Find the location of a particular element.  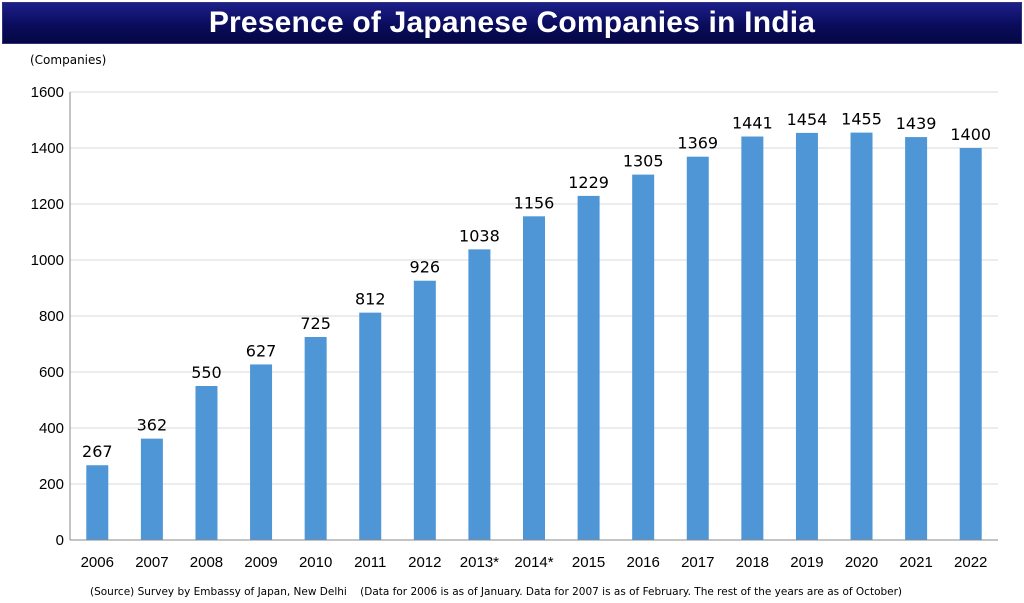

x-tick-label: 2010 is located at coordinates (315, 562).